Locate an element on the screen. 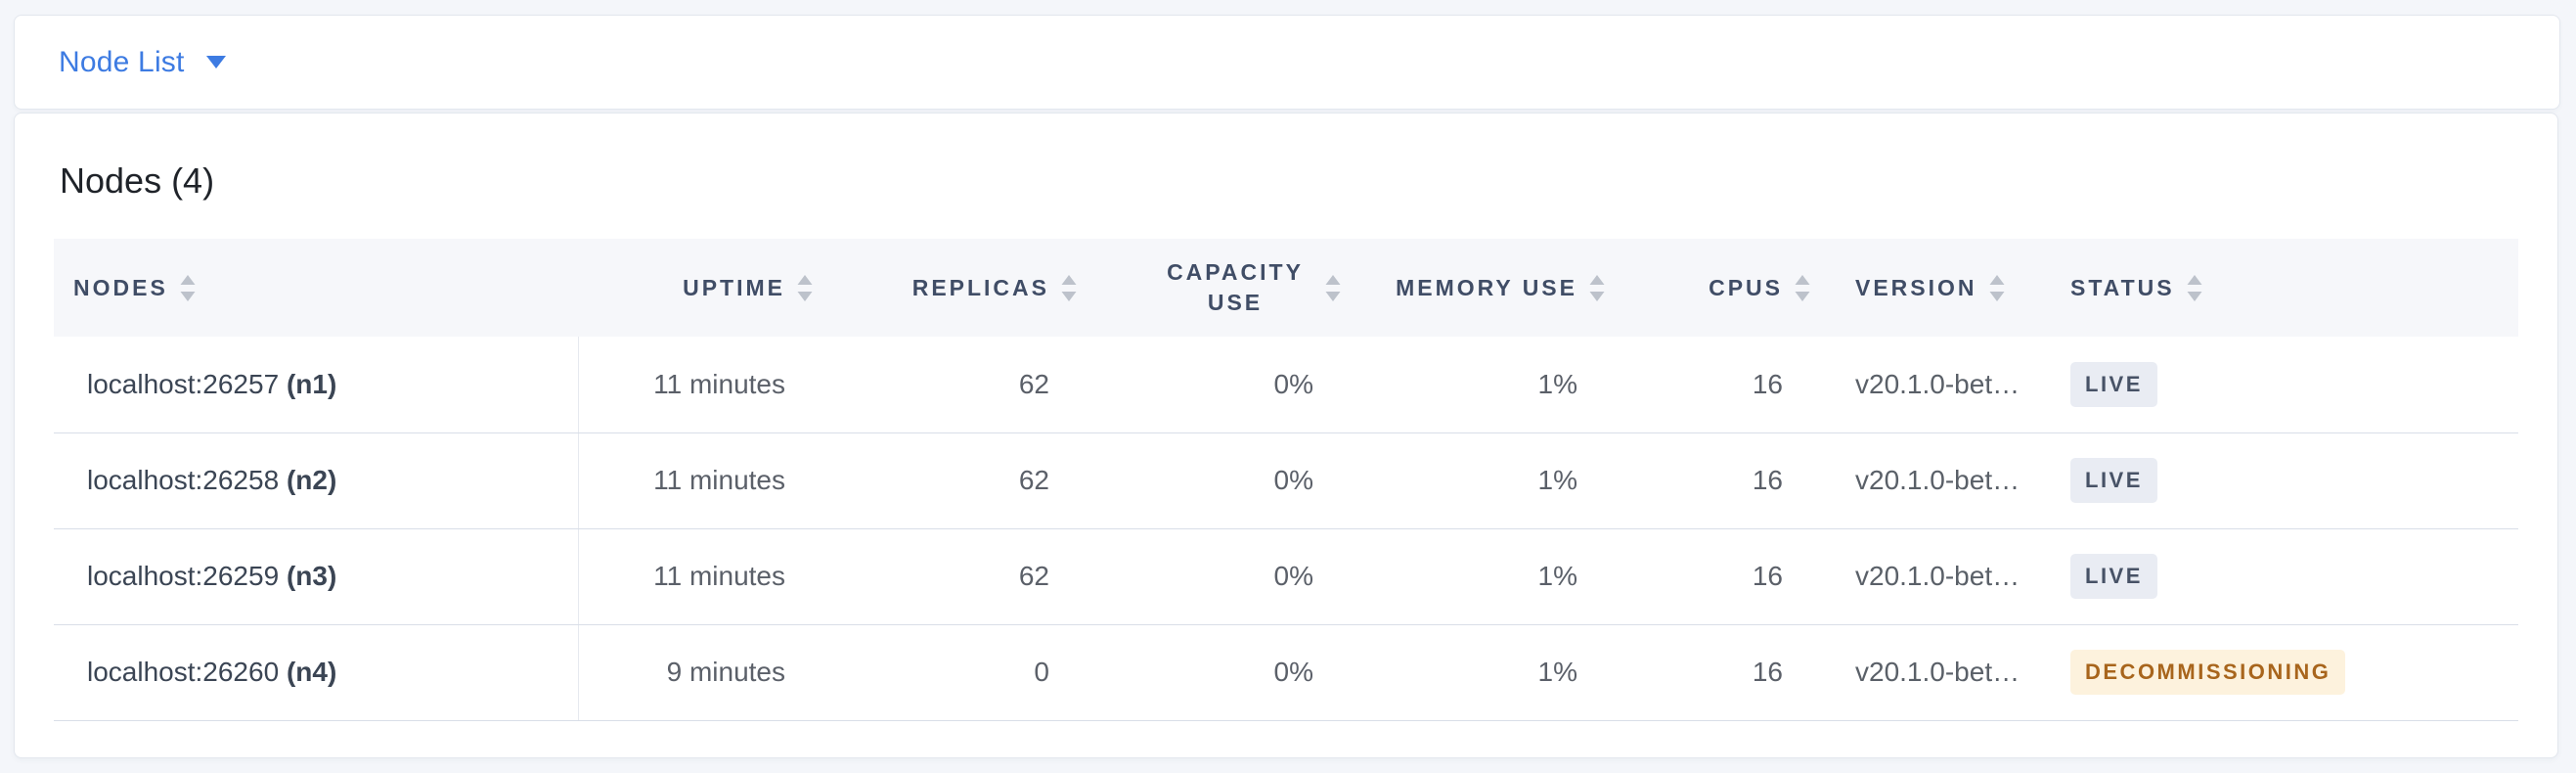 This screenshot has height=773, width=2576. column-header-uptime: Uptime is located at coordinates (695, 288).